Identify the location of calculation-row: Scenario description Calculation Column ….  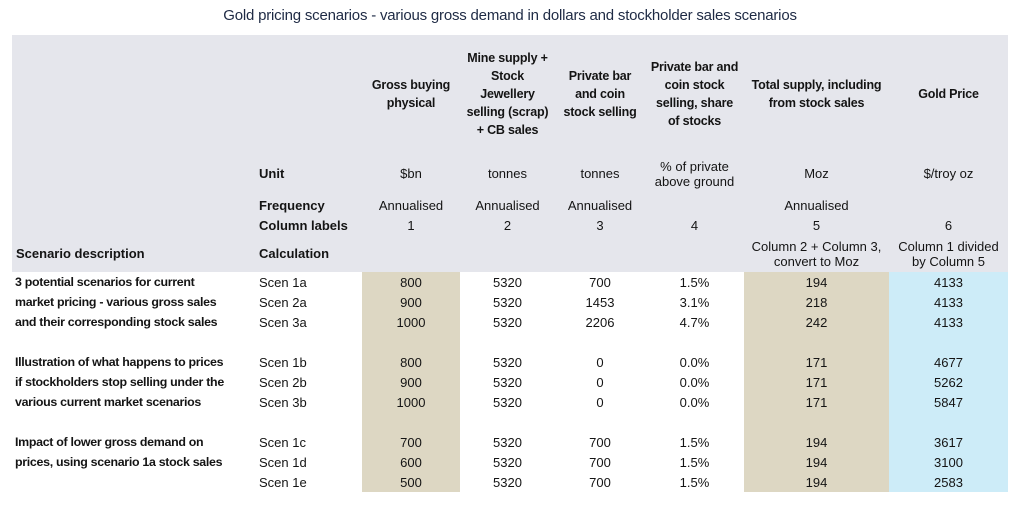
(510, 253).